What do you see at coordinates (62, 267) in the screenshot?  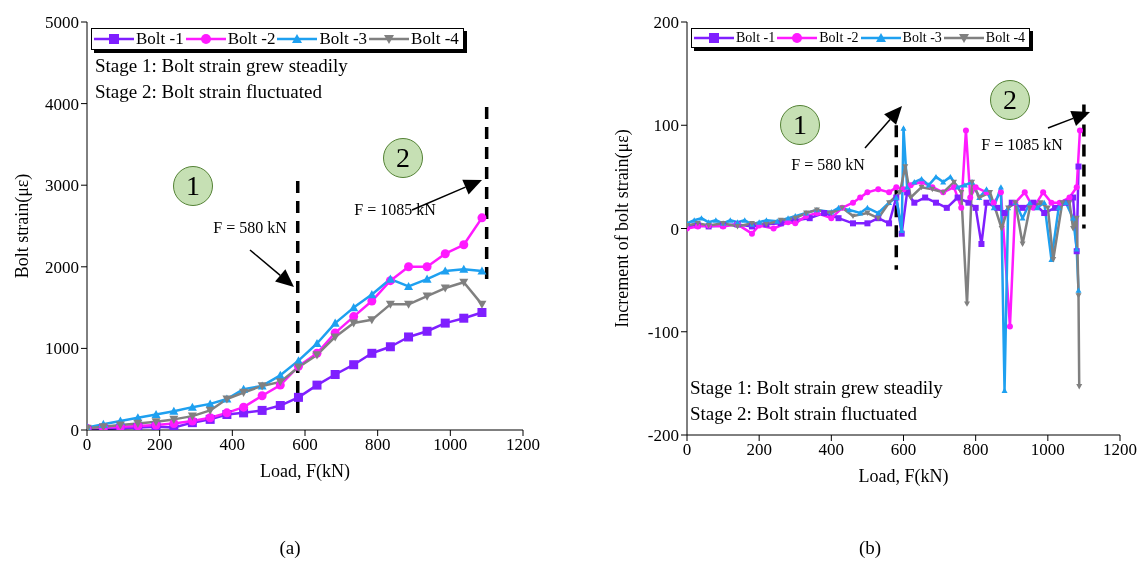 I see `y-tick-label: 2000` at bounding box center [62, 267].